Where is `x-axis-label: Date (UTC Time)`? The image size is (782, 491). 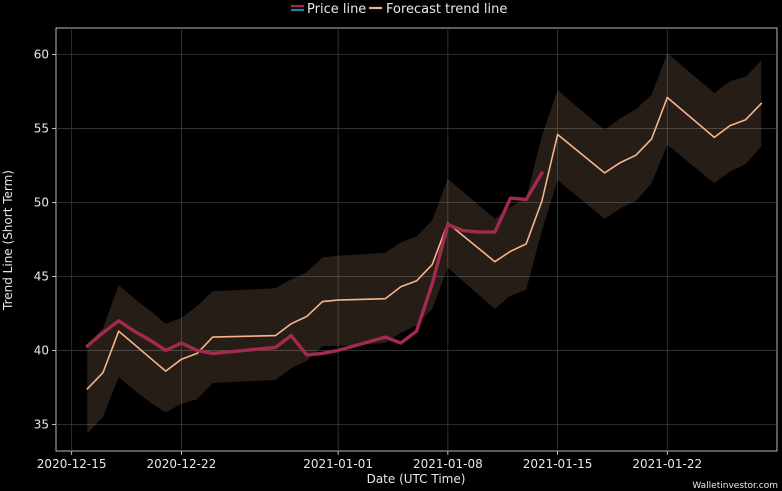 x-axis-label: Date (UTC Time) is located at coordinates (416, 479).